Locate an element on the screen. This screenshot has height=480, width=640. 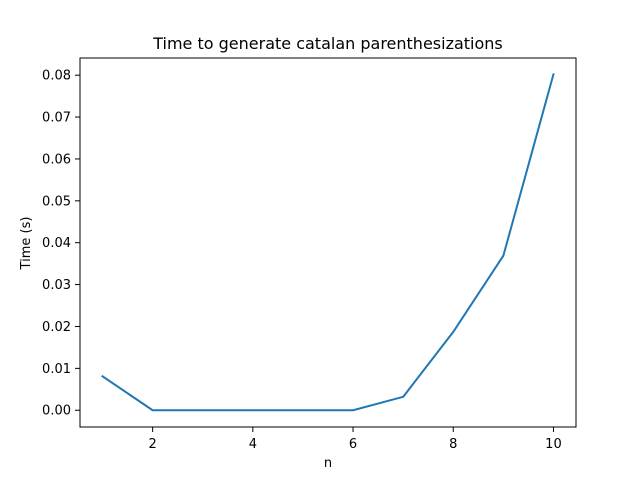
y-tick-label: 0.02 is located at coordinates (56, 327).